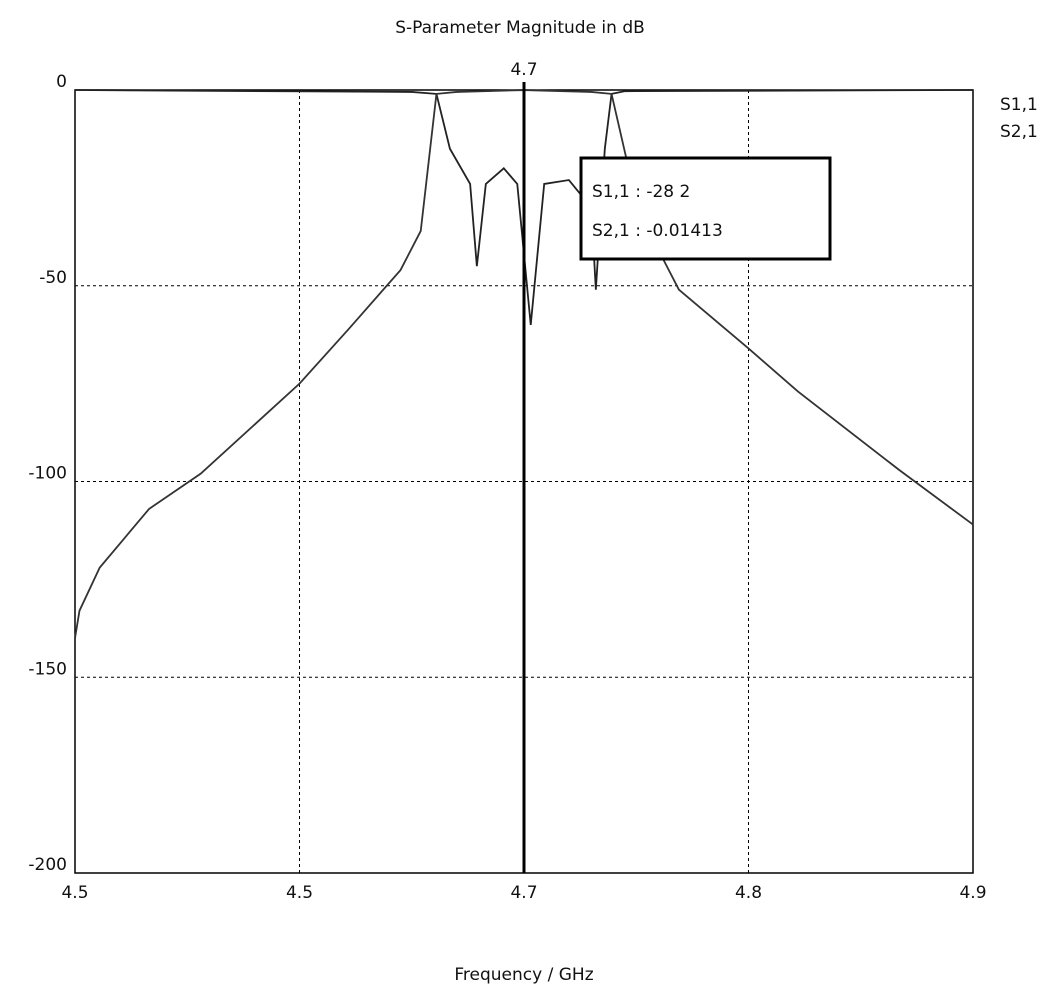  What do you see at coordinates (53, 278) in the screenshot?
I see `y-tick-label: -50` at bounding box center [53, 278].